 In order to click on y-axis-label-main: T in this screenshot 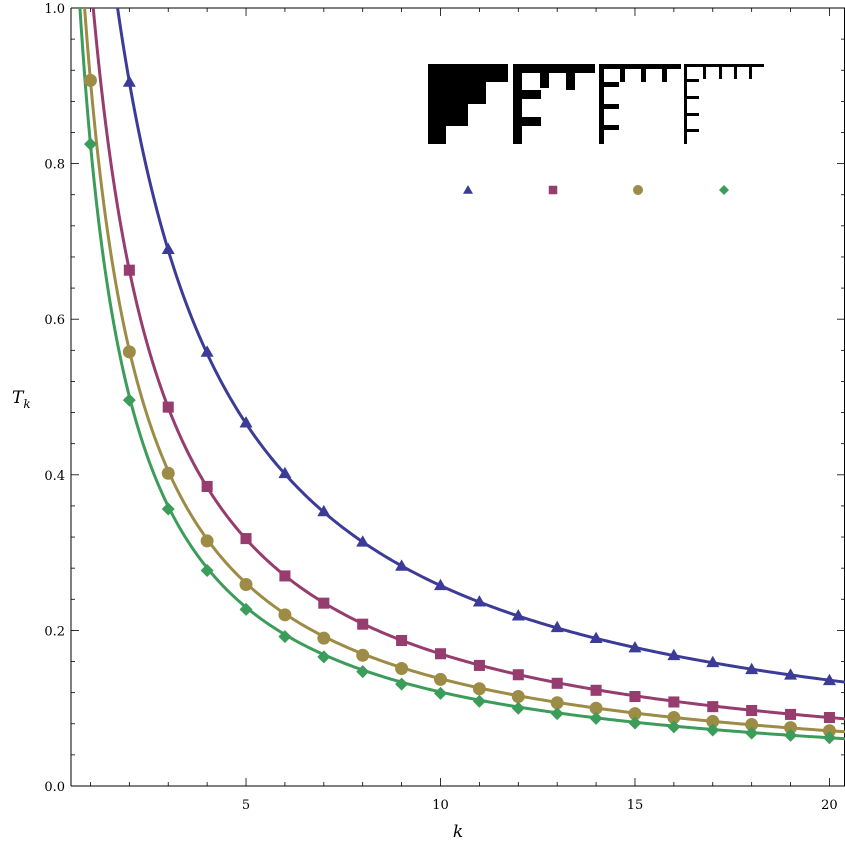, I will do `click(18, 398)`.